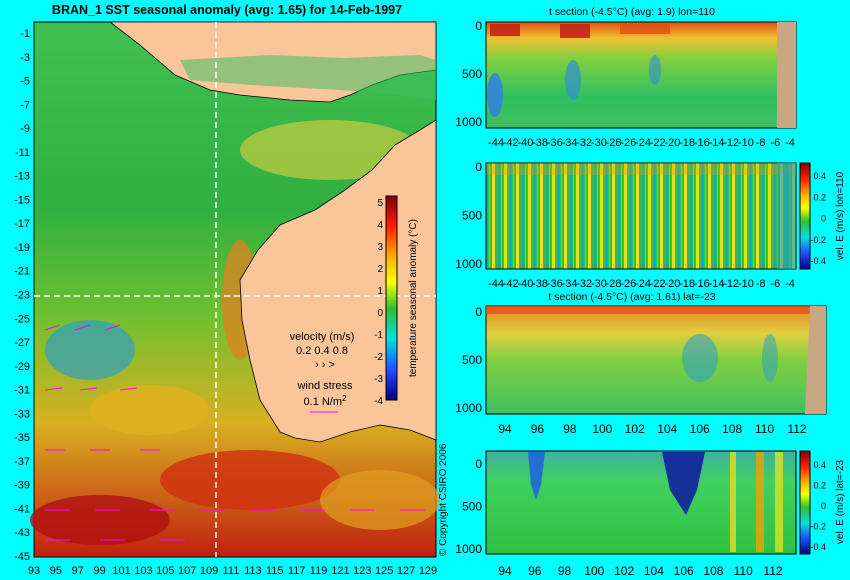 The image size is (850, 580). Describe the element at coordinates (496, 284) in the screenshot. I see `panel2-x-tick-label: -44` at that location.